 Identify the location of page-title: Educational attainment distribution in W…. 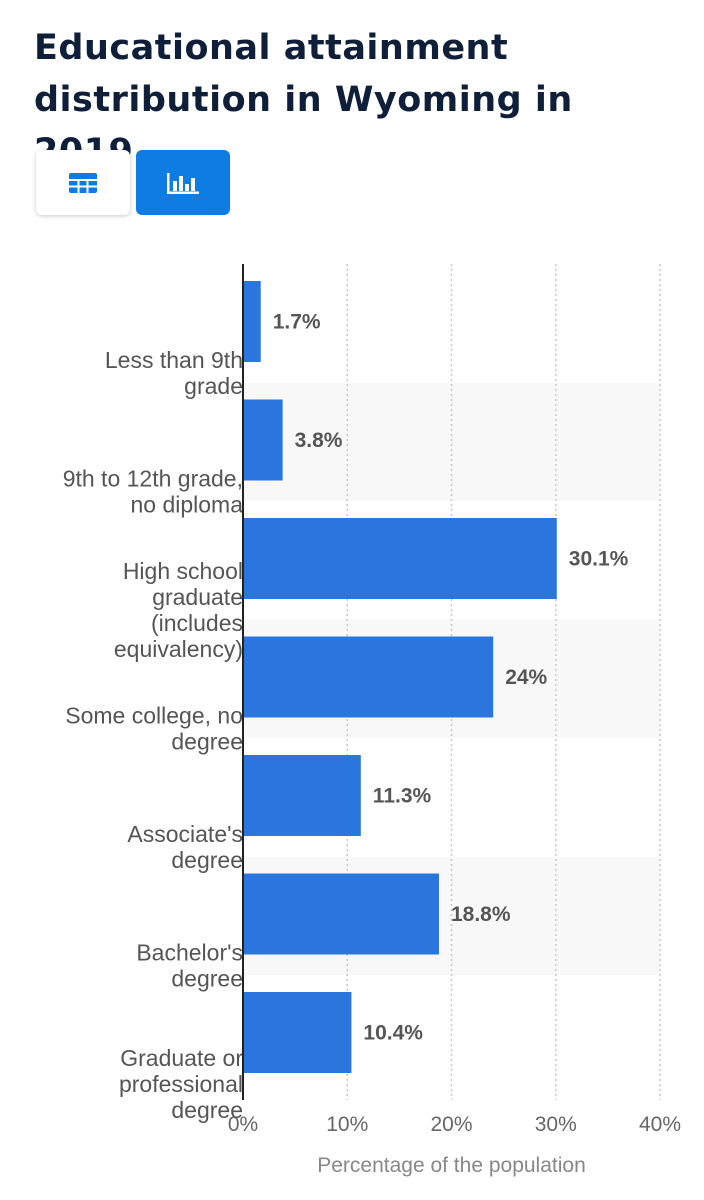
(303, 100).